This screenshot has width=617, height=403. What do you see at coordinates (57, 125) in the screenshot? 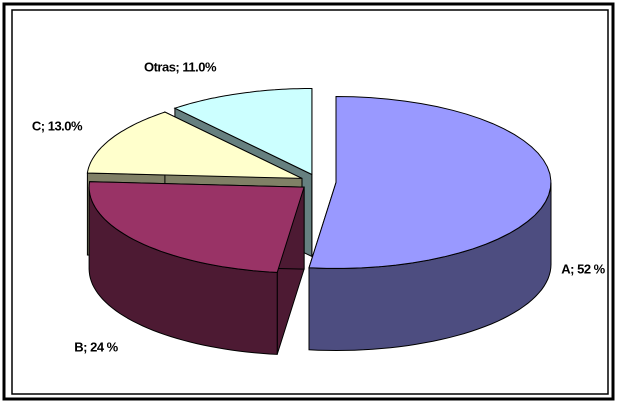
I see `data-label: C; 13.0%` at bounding box center [57, 125].